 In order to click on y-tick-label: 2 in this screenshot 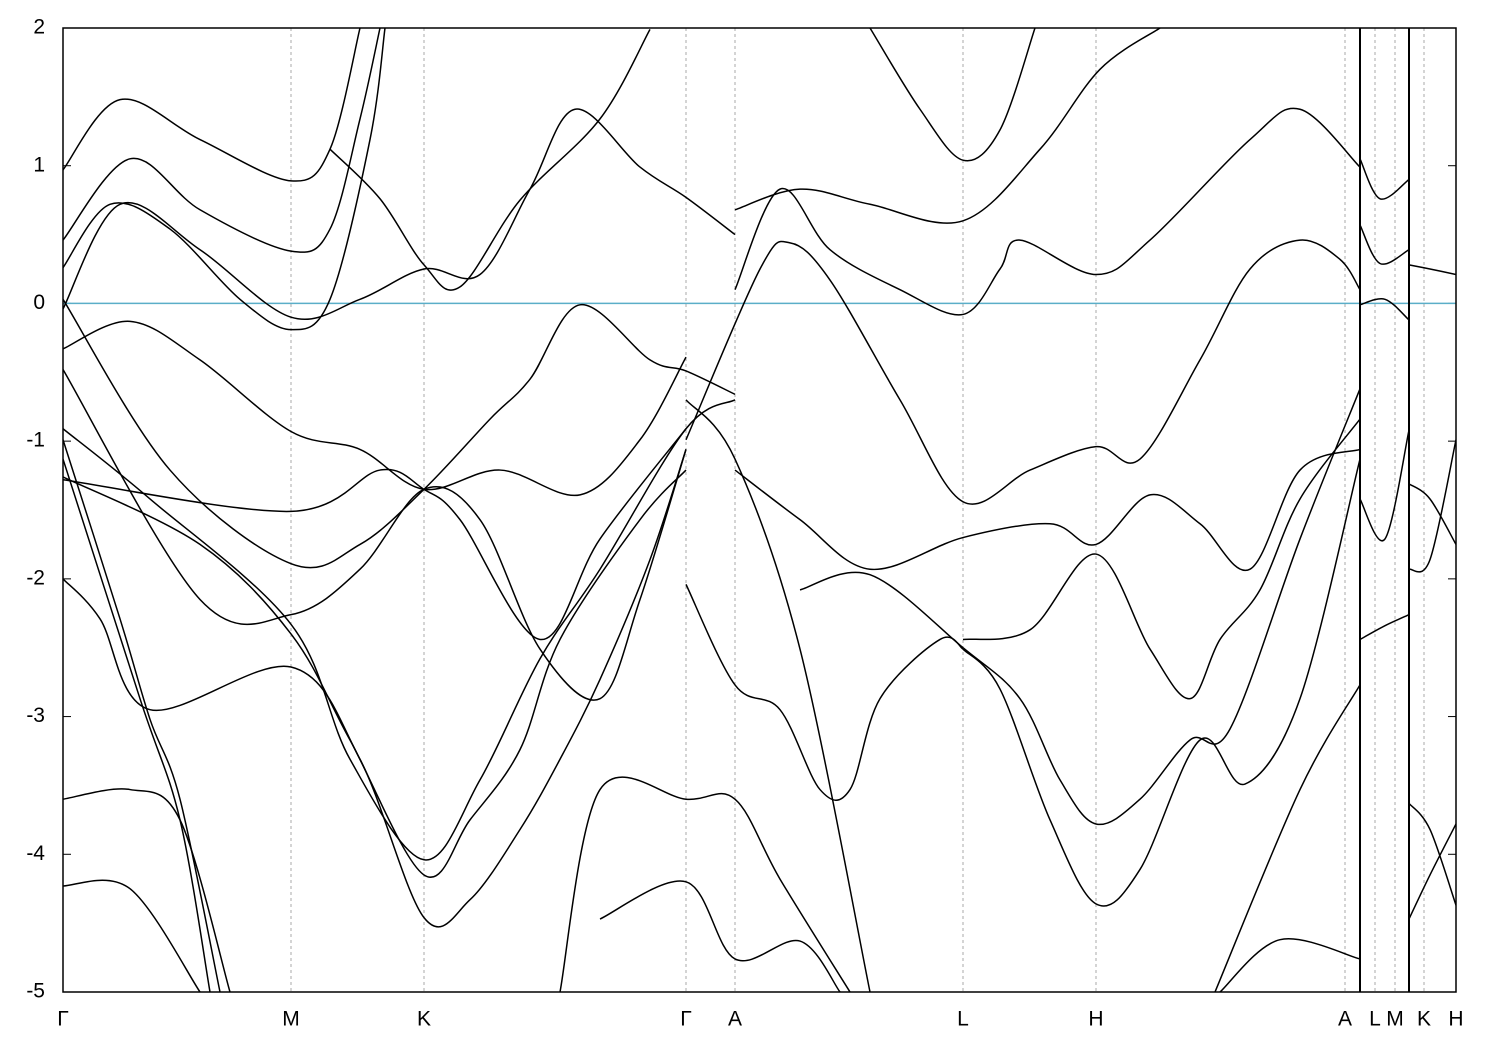, I will do `click(39, 27)`.